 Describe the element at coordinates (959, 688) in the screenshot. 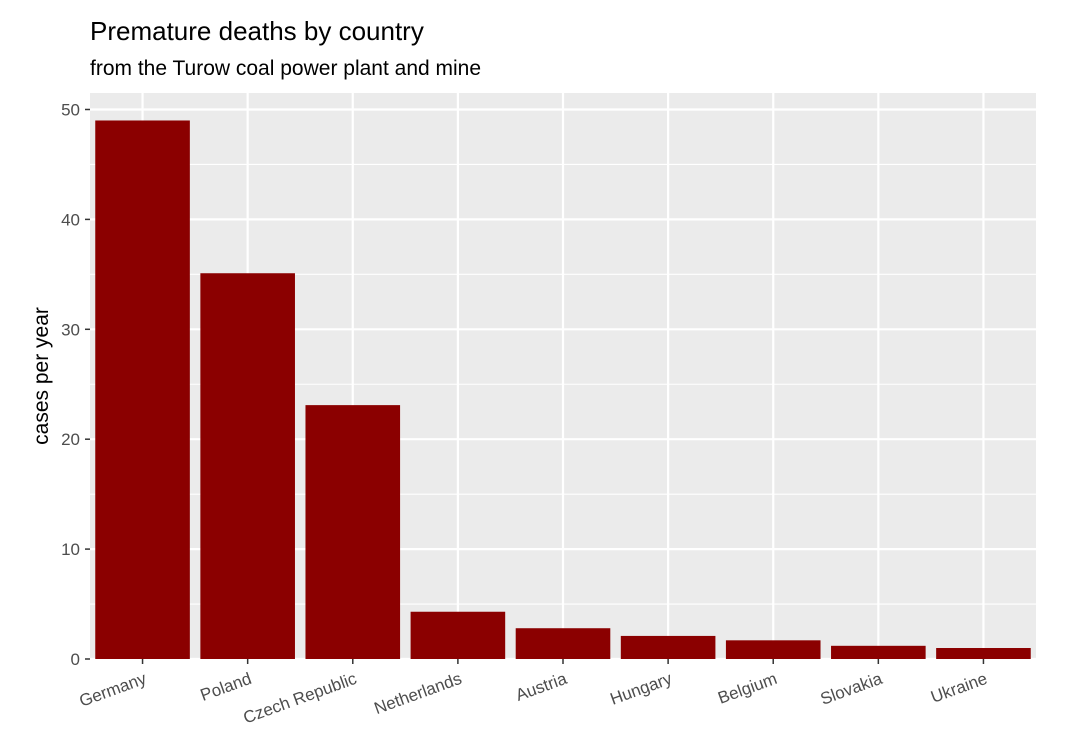

I see `x-tick-label: Ukraine` at that location.